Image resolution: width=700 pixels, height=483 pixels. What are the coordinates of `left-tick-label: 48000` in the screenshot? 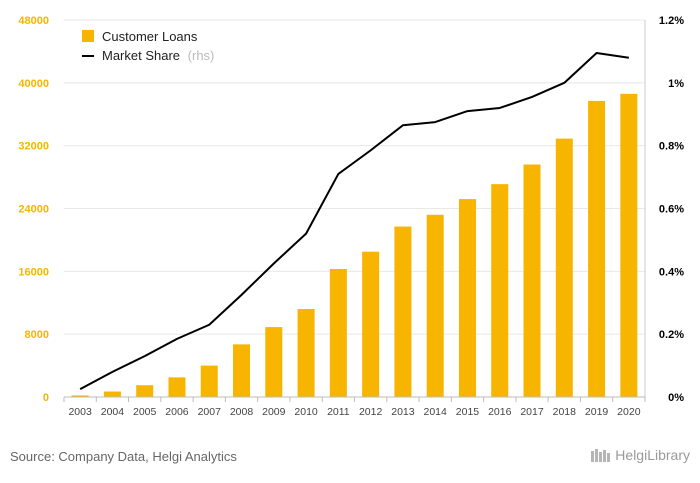 It's located at (33, 21).